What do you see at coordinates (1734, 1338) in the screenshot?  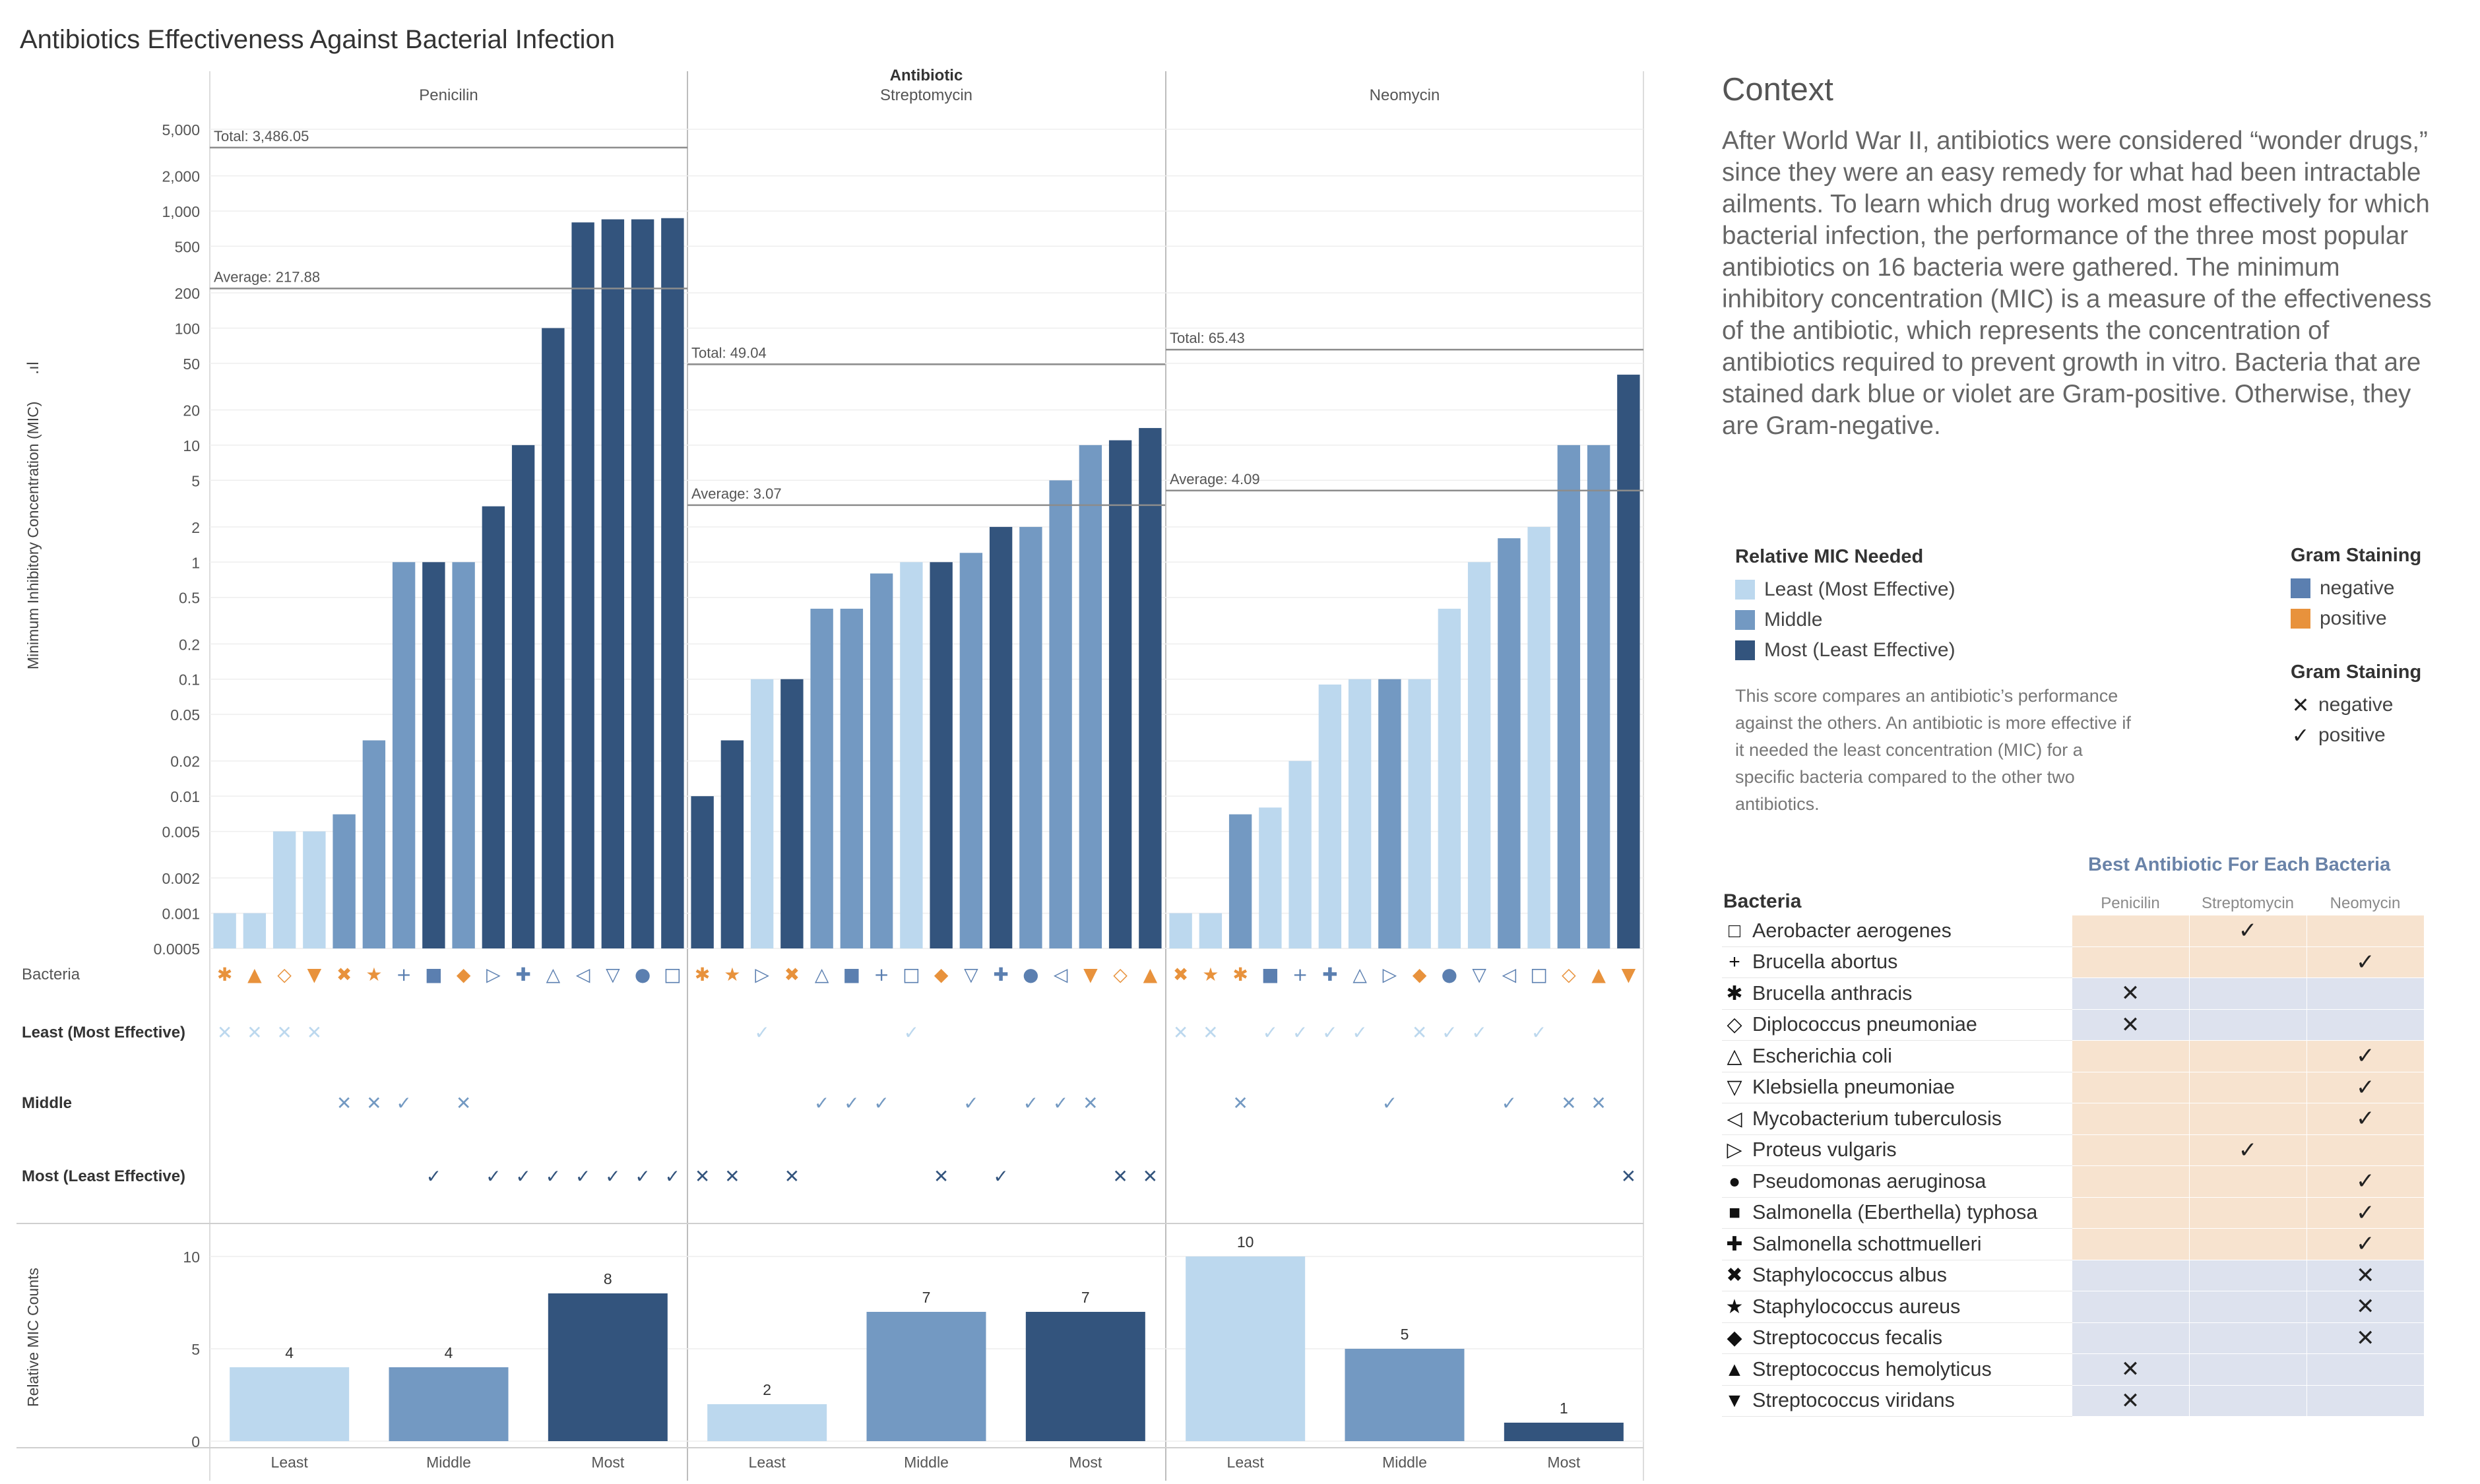 I see `bacteria-symbol-icon: ◆` at bounding box center [1734, 1338].